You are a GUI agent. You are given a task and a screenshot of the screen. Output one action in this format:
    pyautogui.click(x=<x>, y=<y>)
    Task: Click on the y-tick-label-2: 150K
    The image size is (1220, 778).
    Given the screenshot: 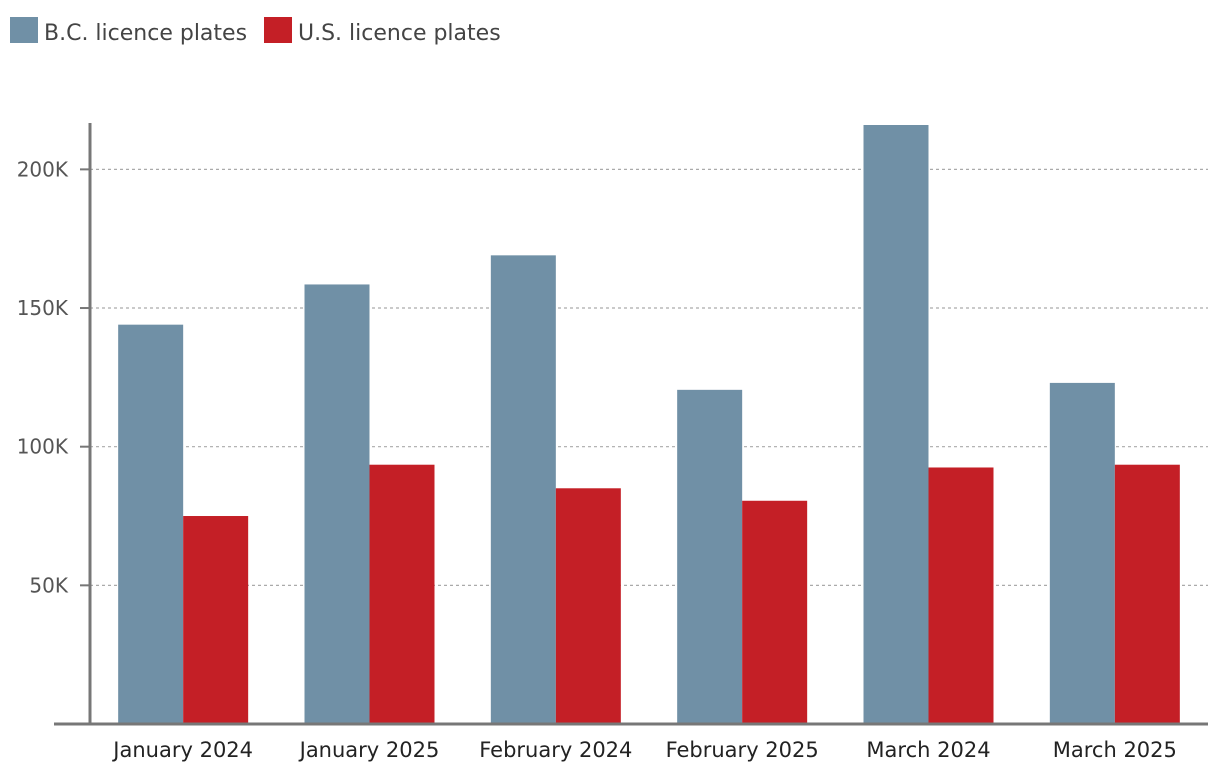 What is the action you would take?
    pyautogui.click(x=43, y=308)
    